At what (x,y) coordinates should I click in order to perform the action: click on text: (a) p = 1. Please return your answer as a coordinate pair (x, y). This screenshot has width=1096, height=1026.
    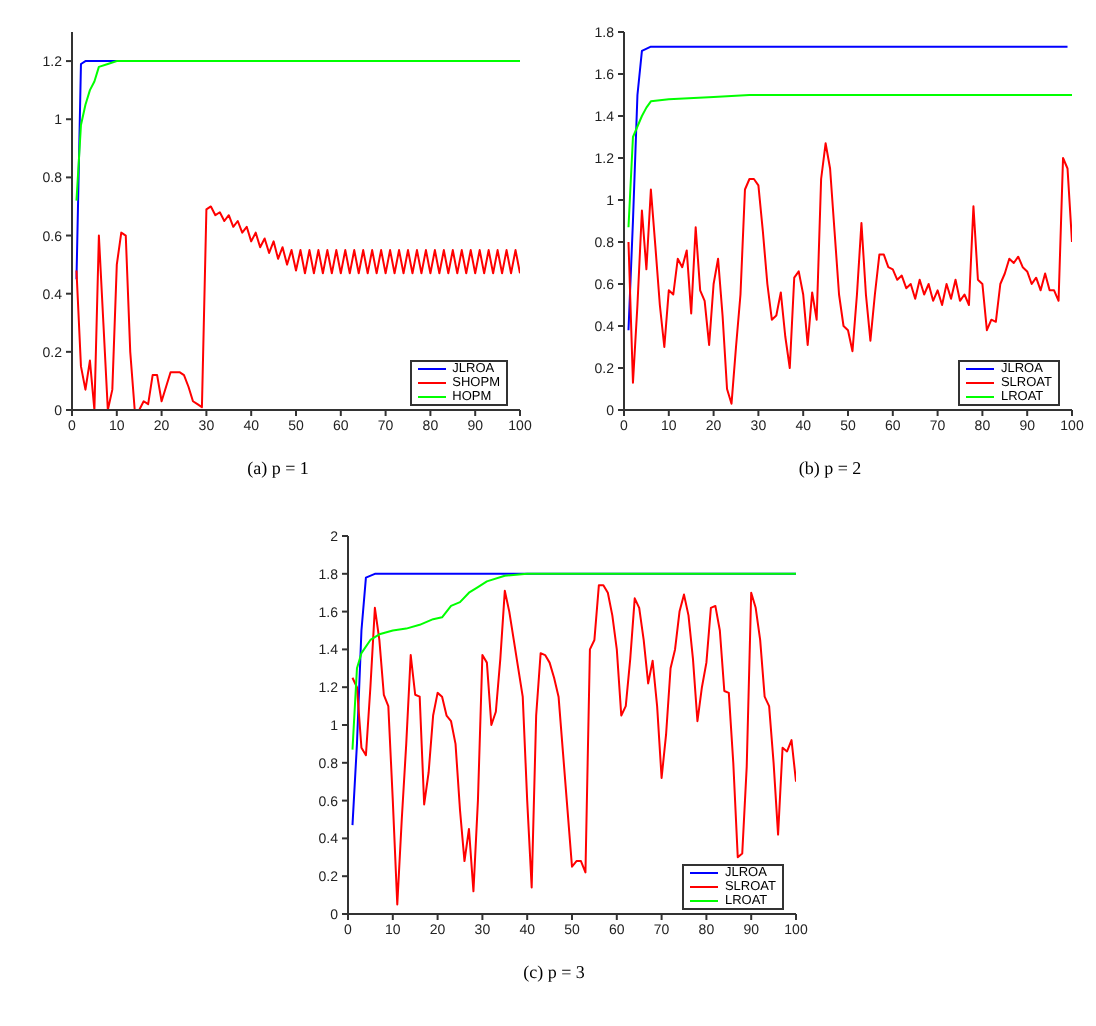
    Looking at the image, I should click on (278, 468).